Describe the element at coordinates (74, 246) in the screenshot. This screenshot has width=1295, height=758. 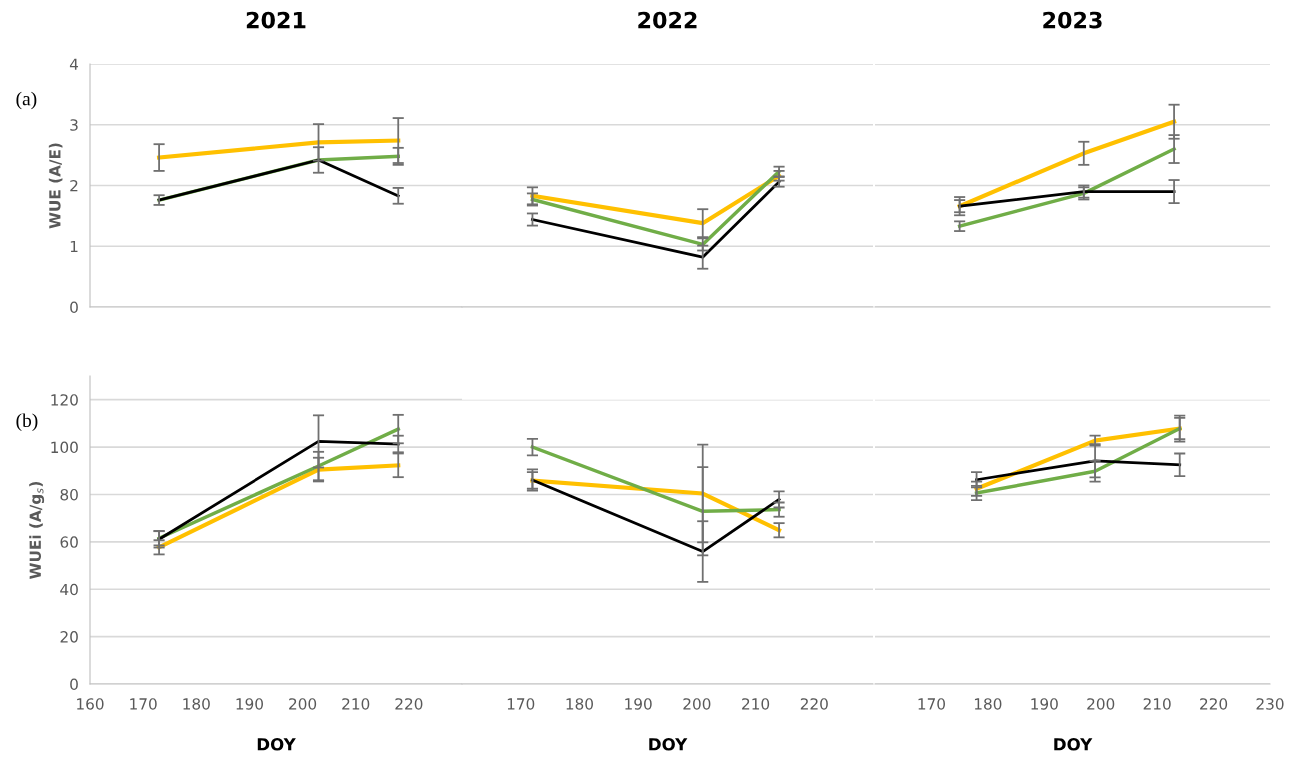
I see `y-tick-label: 1` at that location.